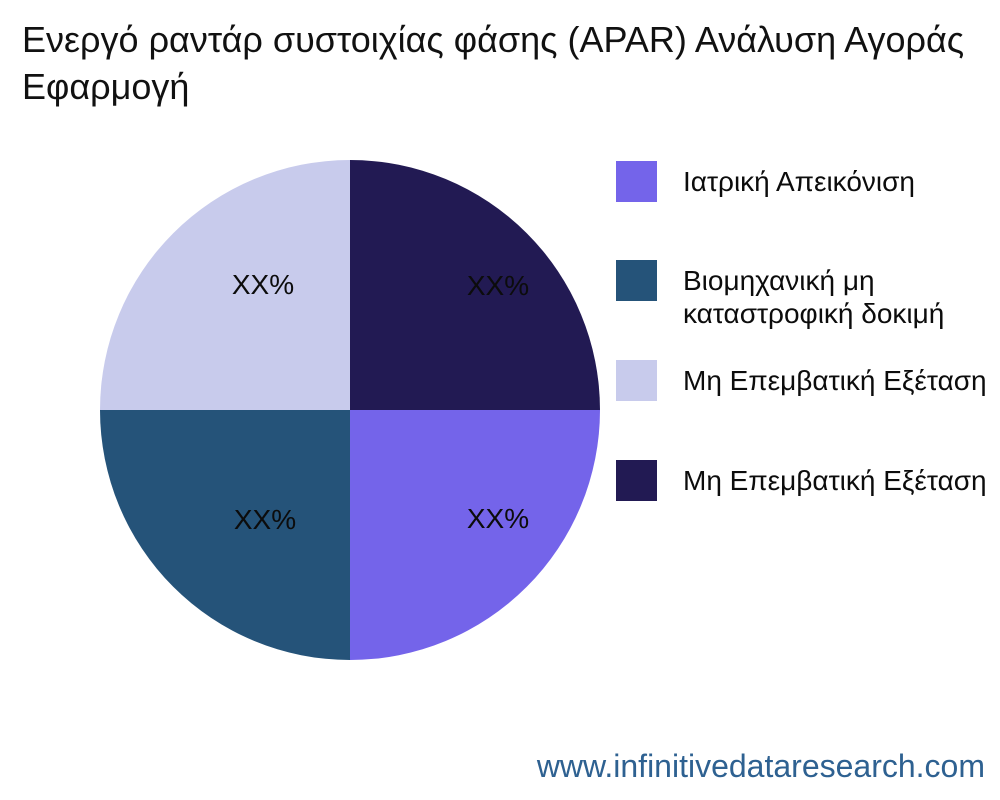  I want to click on legend-label: Βιομηχανική μη καταστροφική δοκιμή, so click(814, 297).